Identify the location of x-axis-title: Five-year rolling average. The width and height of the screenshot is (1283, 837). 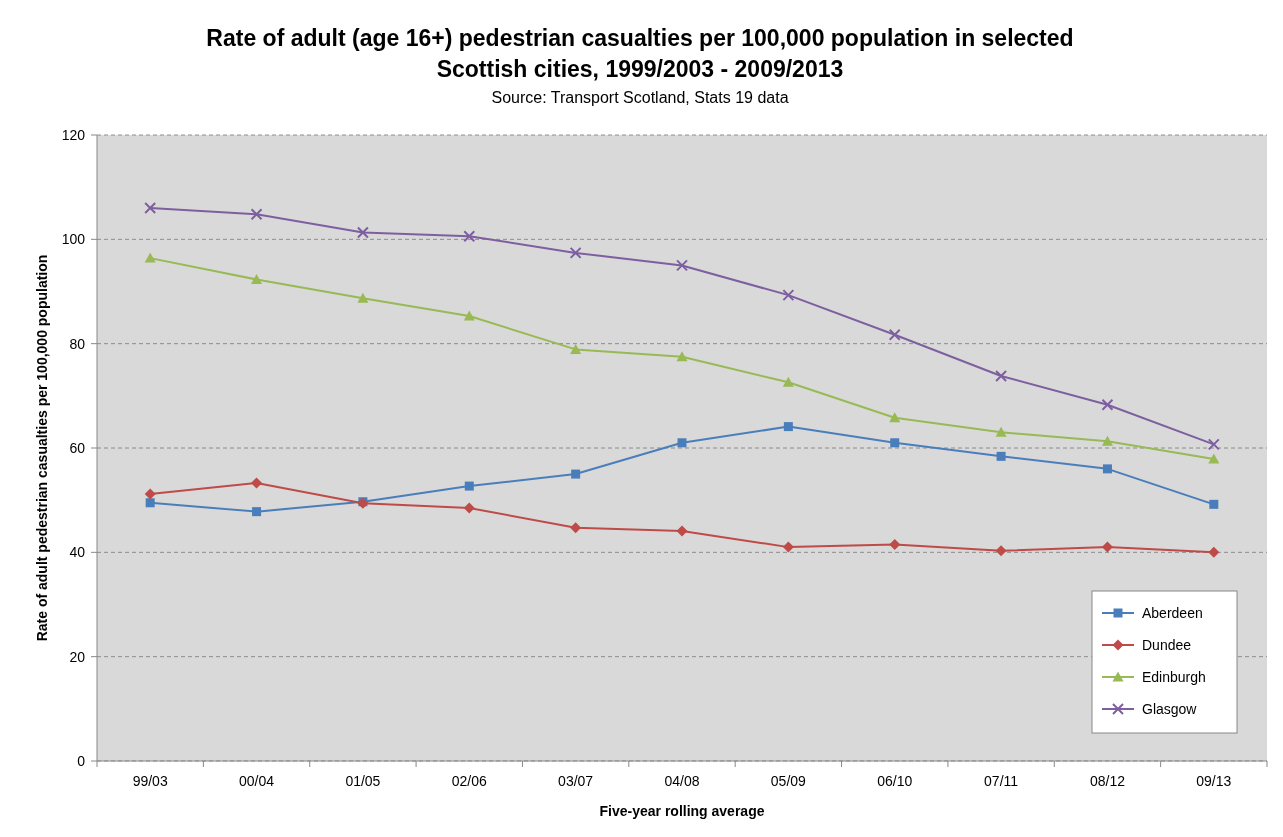
(682, 811).